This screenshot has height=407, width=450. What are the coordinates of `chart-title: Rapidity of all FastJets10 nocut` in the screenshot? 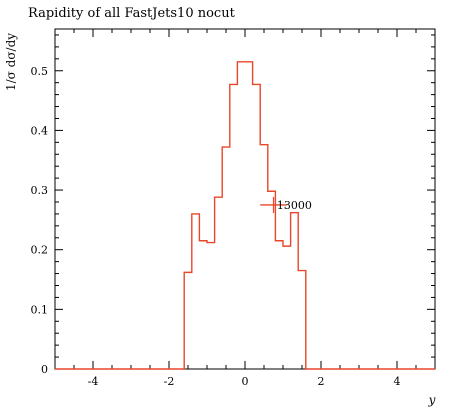 It's located at (132, 13).